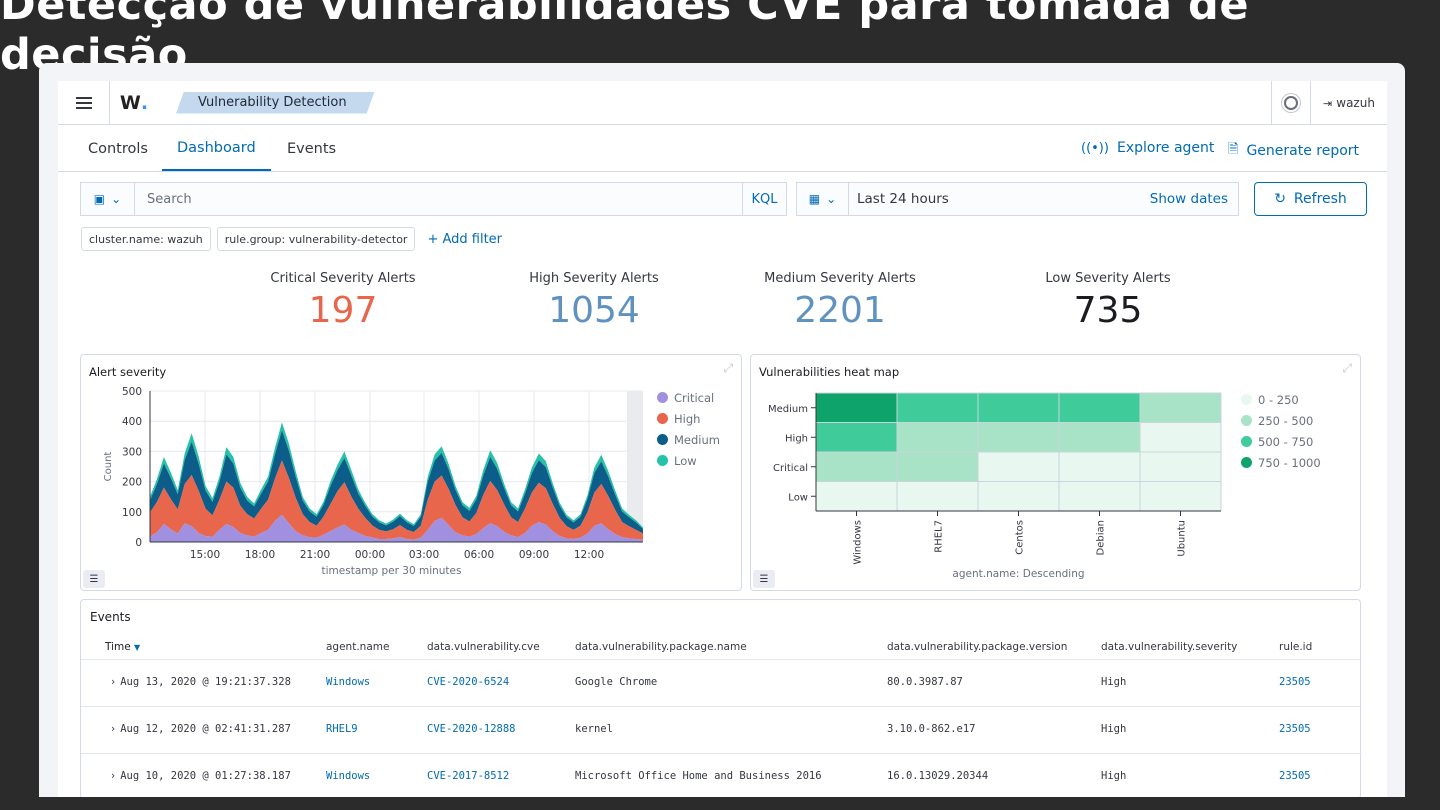 This screenshot has height=810, width=1440. What do you see at coordinates (1310, 199) in the screenshot?
I see `refresh-button: ↻ Refresh` at bounding box center [1310, 199].